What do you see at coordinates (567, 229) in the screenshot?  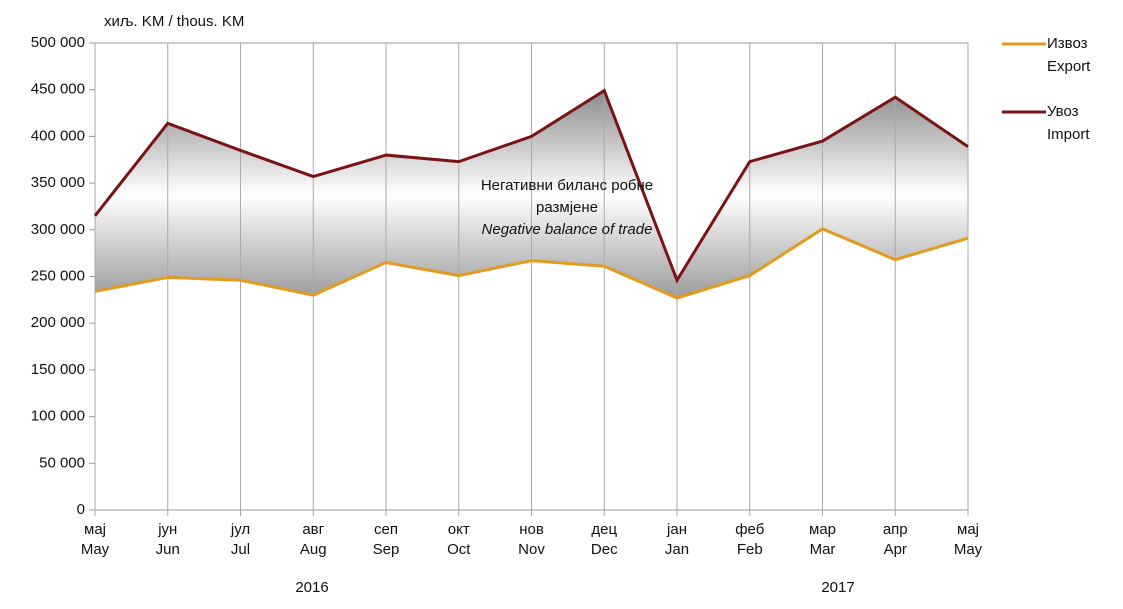 I see `annotation: Negative balance of trade` at bounding box center [567, 229].